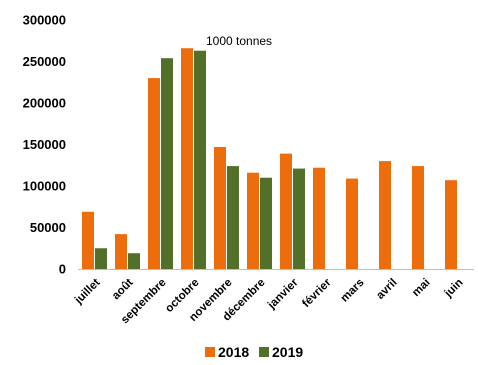  What do you see at coordinates (239, 41) in the screenshot?
I see `unit-annotation: 1000 tonnes` at bounding box center [239, 41].